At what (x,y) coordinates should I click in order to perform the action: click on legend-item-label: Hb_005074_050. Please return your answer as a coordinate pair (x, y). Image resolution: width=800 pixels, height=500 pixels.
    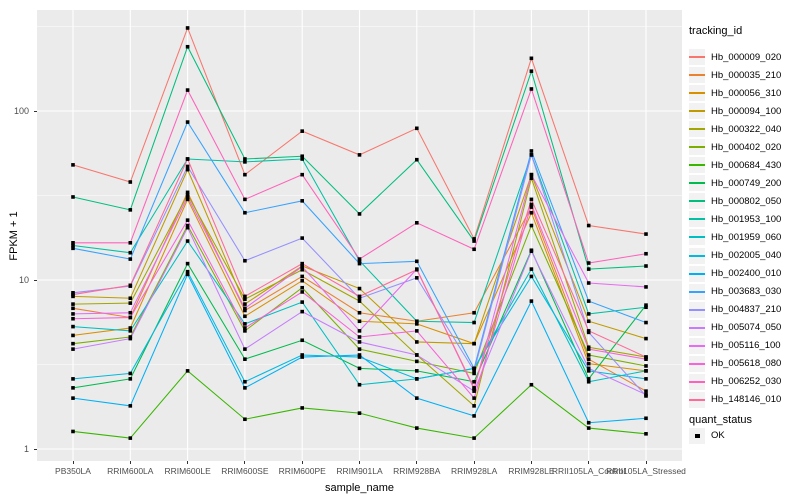
    Looking at the image, I should click on (746, 328).